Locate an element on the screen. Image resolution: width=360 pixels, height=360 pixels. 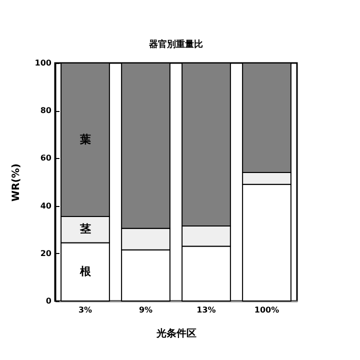
series-label: 葉 is located at coordinates (84, 139).